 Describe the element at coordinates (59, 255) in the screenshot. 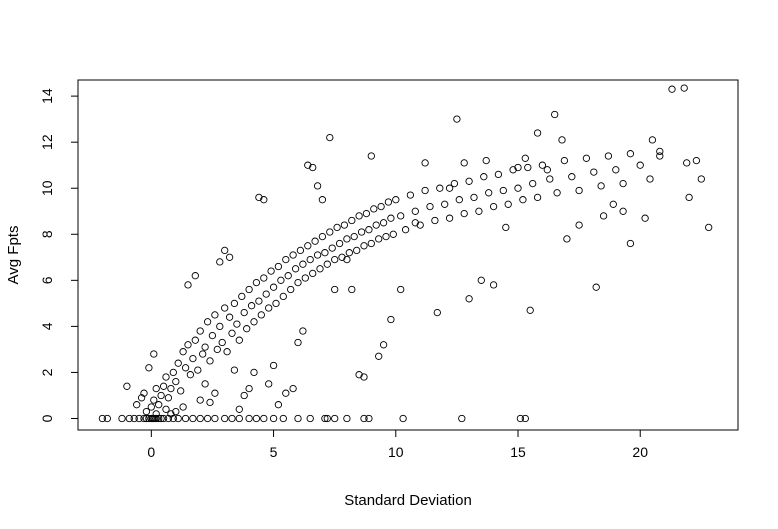

I see `y-axis: 0 2 4 6 8 10 12 14` at that location.